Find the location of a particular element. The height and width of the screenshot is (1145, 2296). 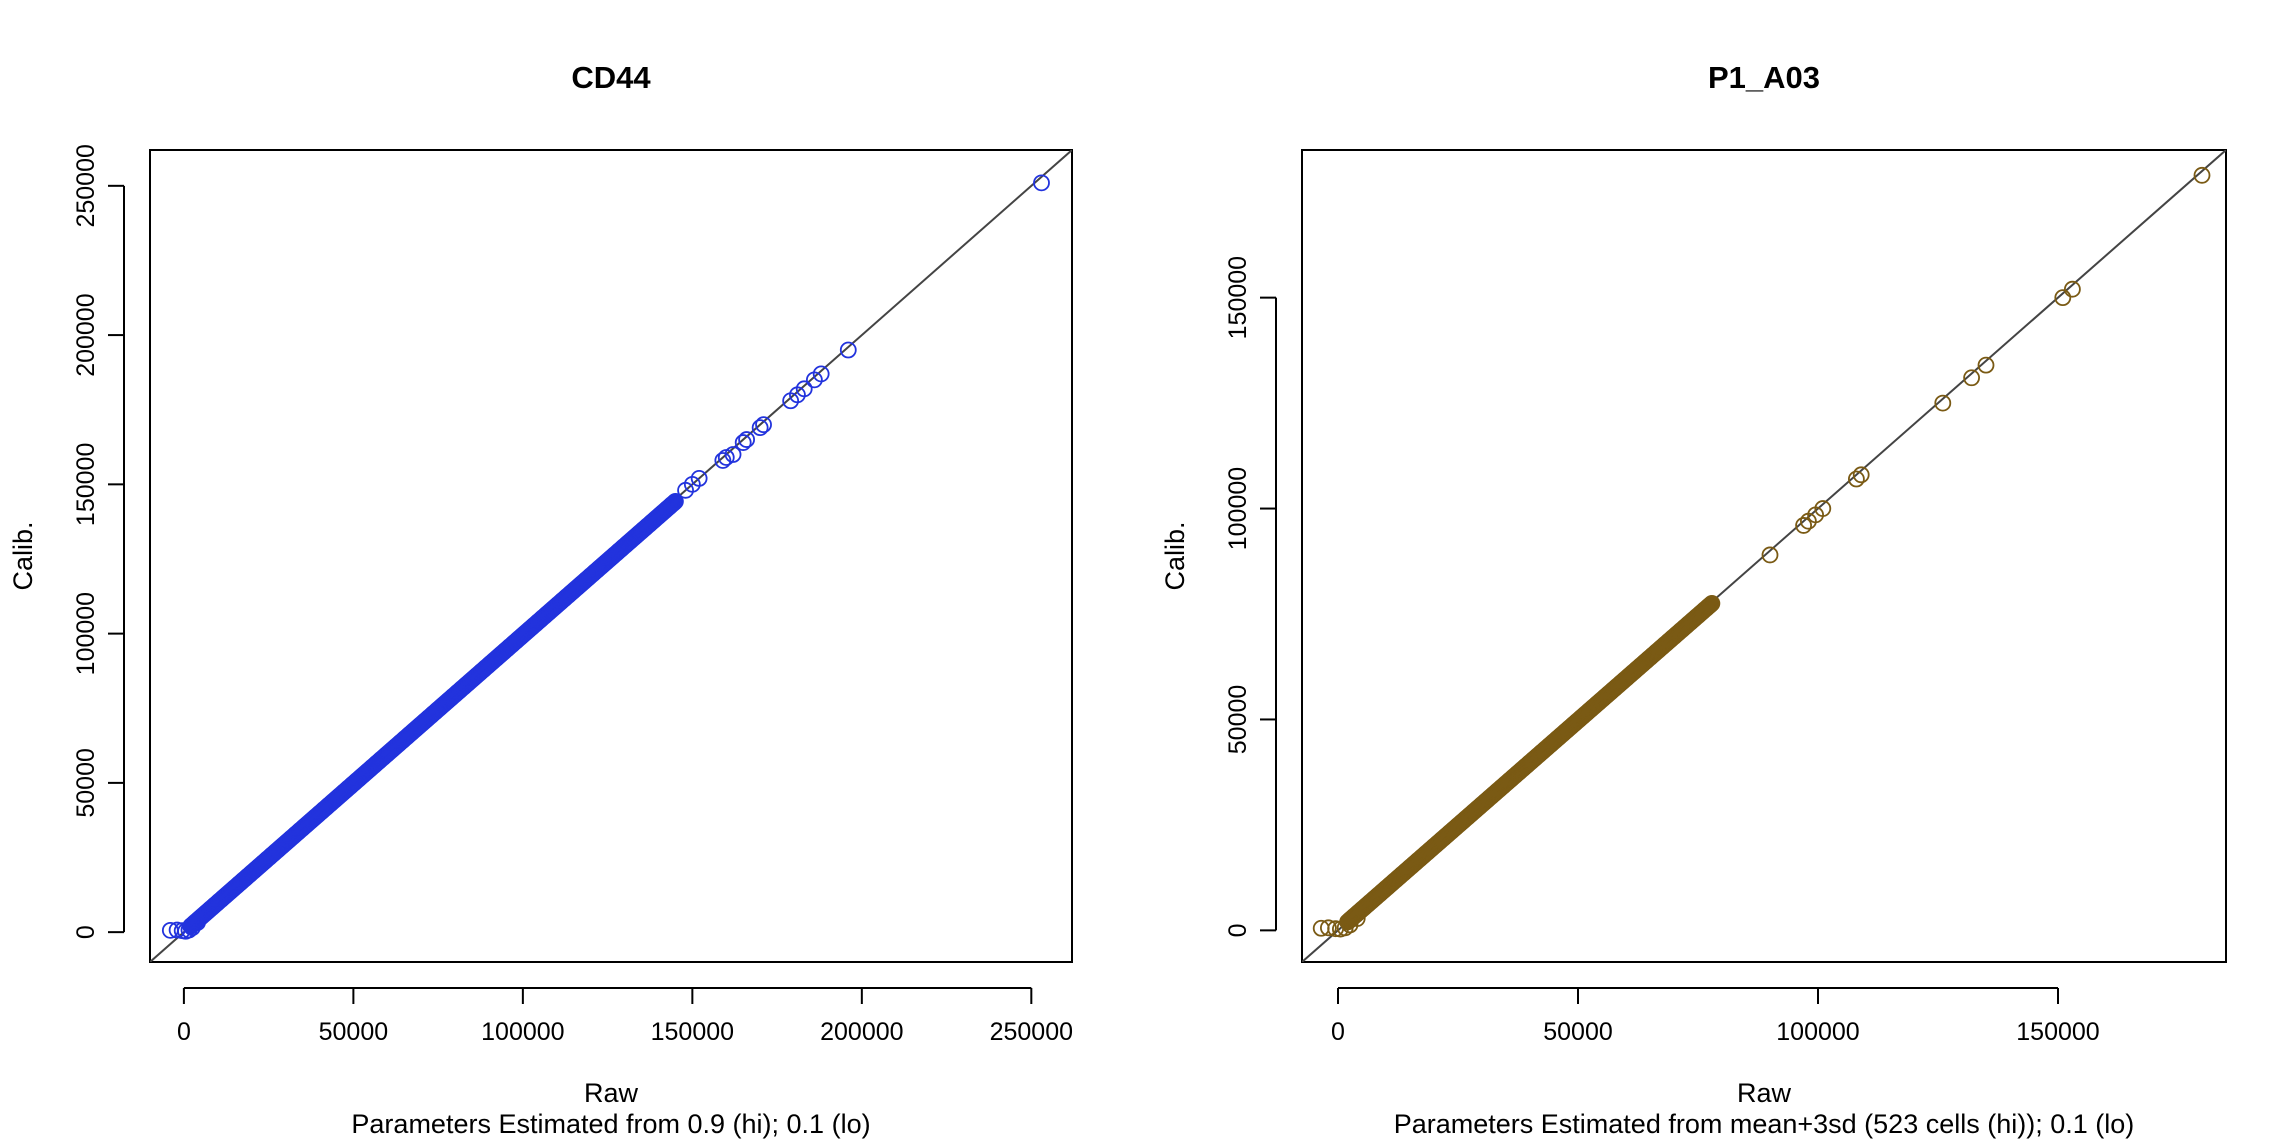

chart-1-x-tick-label: 150000 is located at coordinates (2057, 1032).